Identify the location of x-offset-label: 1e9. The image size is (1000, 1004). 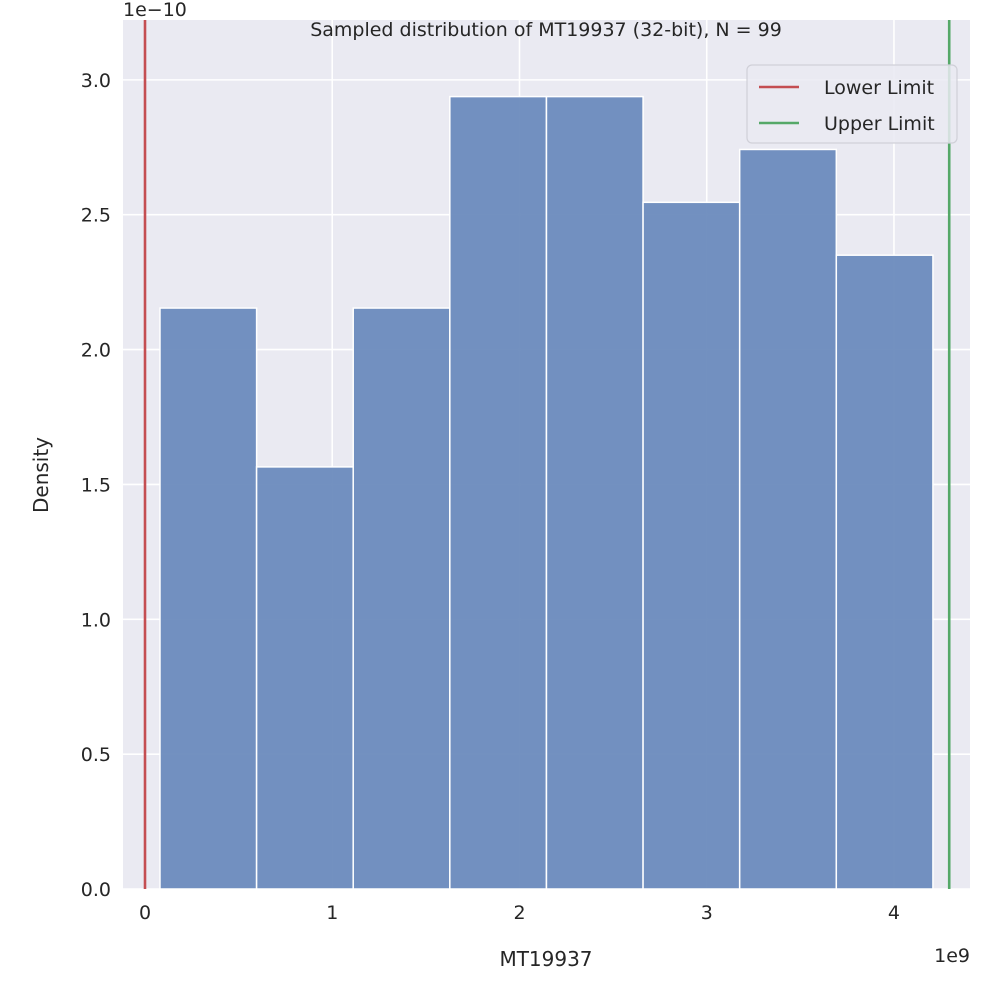
(952, 956).